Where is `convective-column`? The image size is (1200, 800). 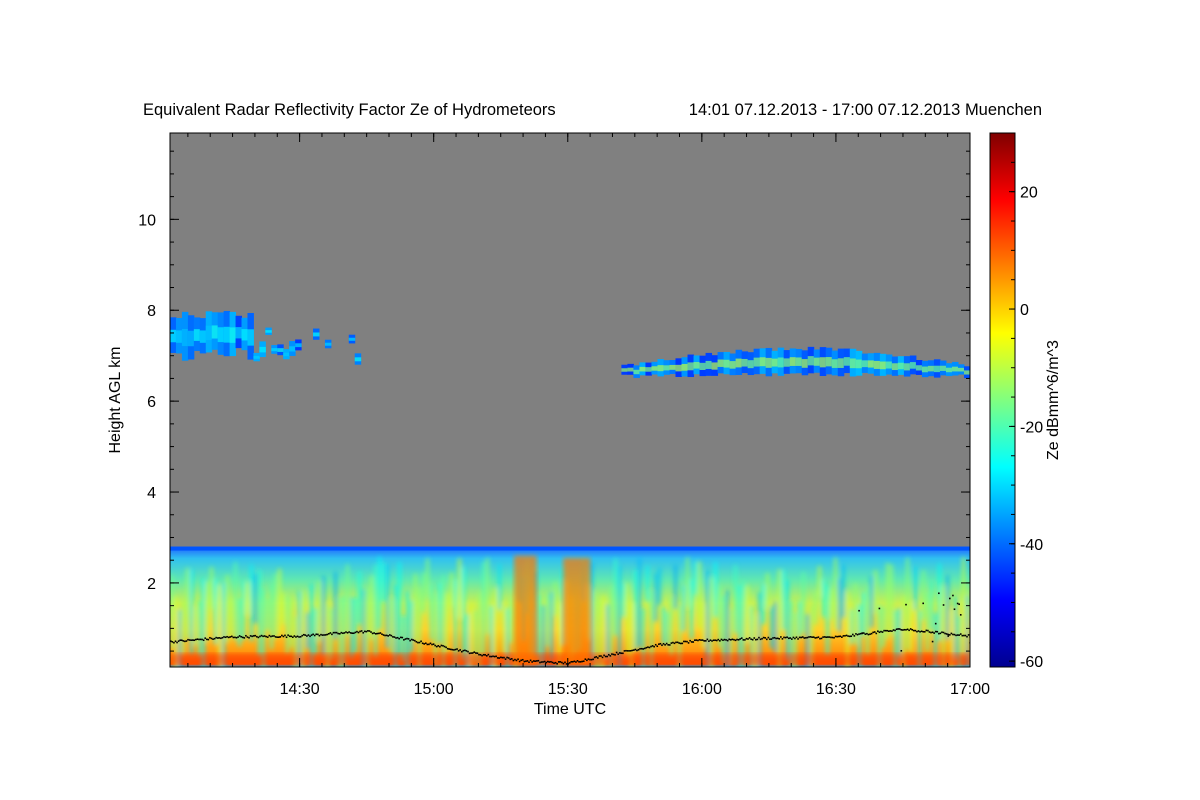 convective-column is located at coordinates (525, 610).